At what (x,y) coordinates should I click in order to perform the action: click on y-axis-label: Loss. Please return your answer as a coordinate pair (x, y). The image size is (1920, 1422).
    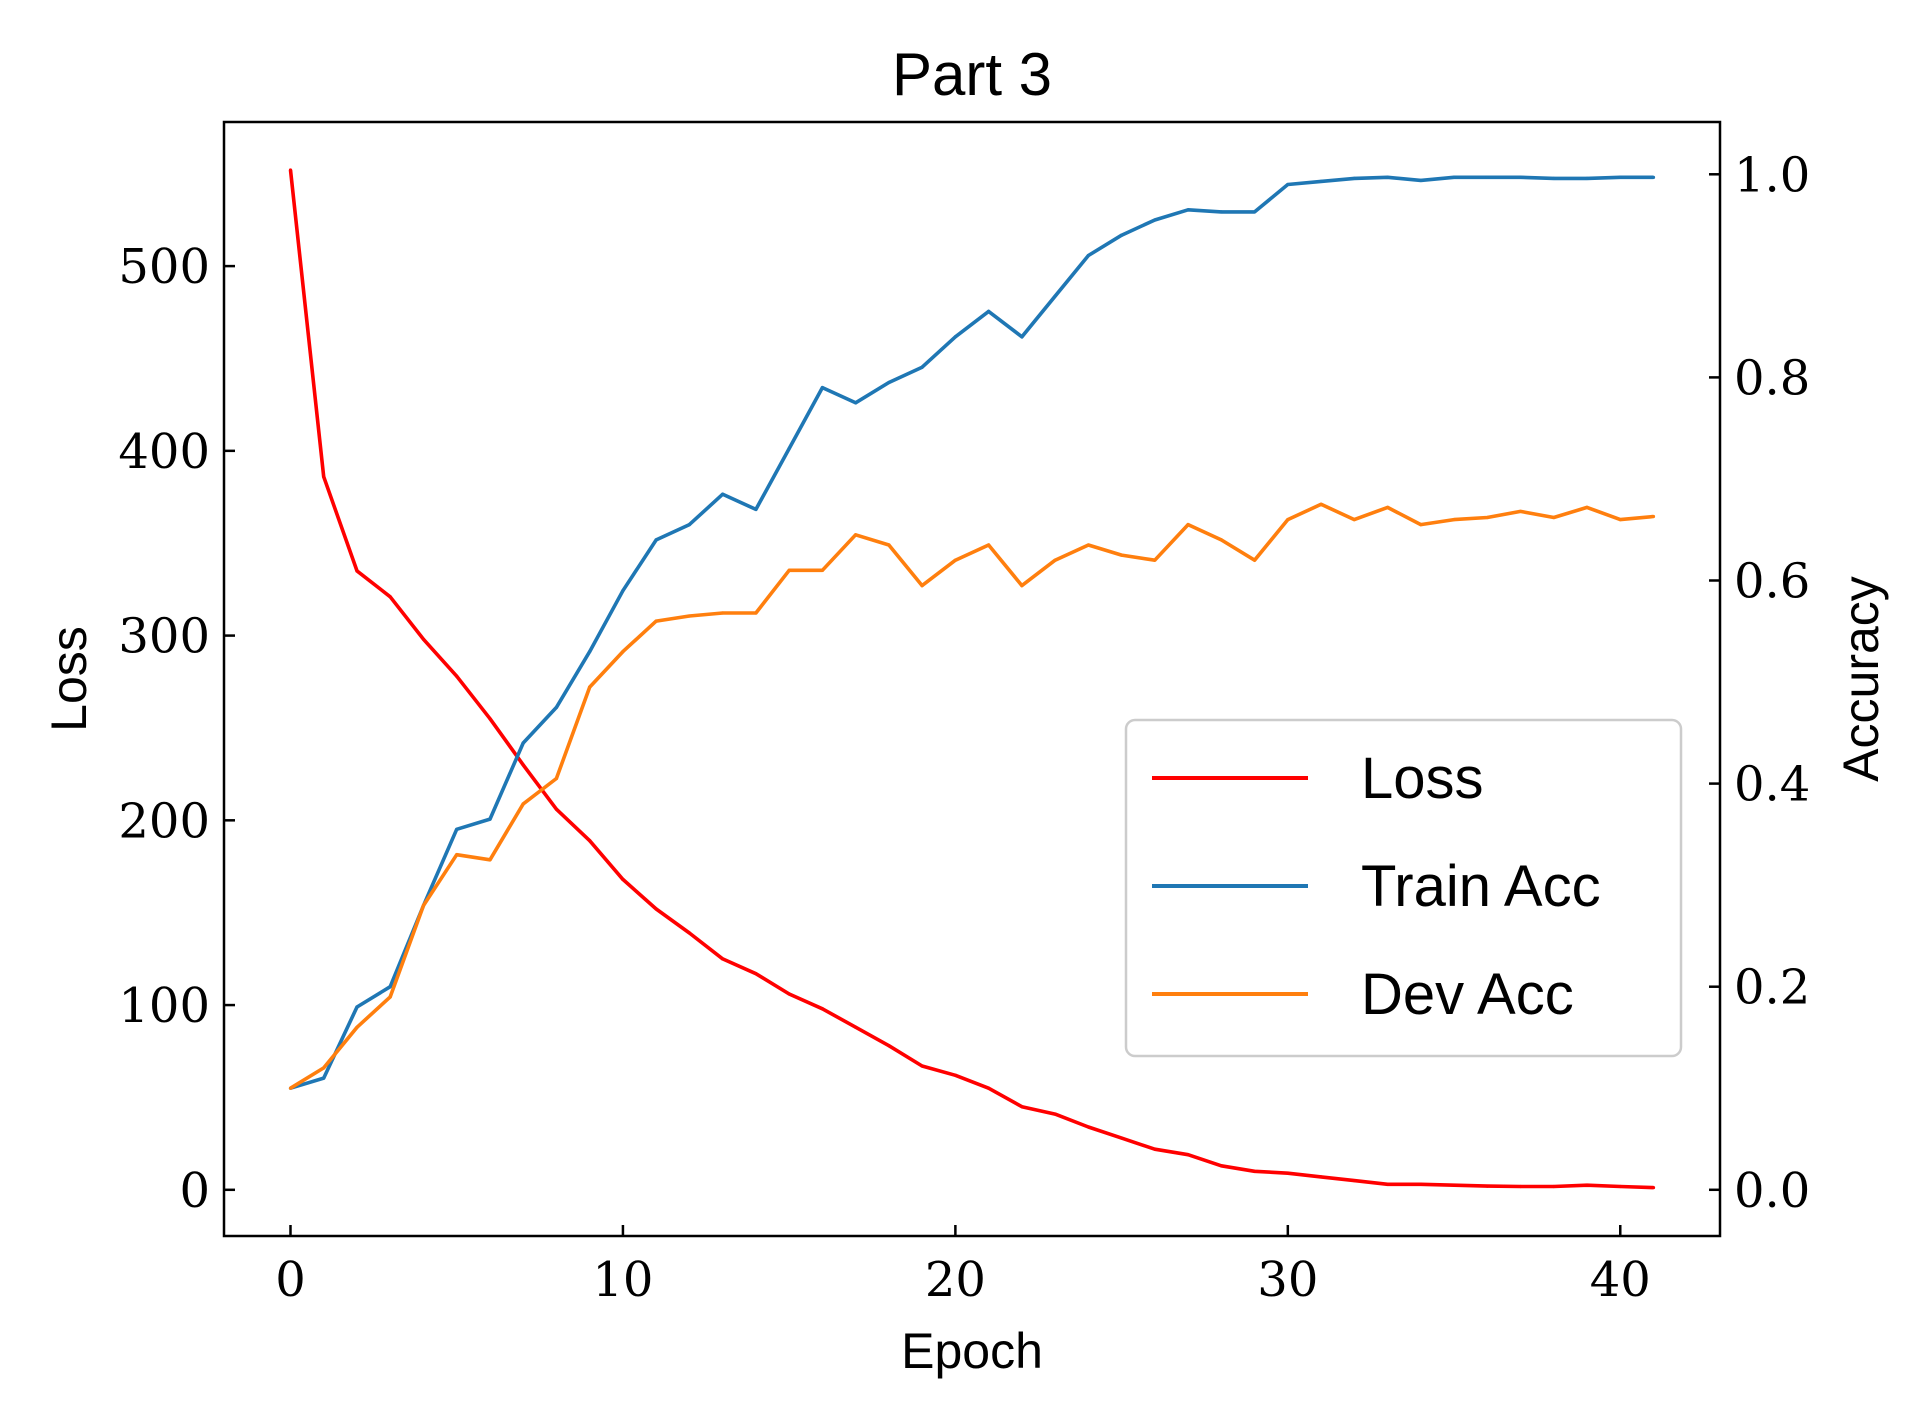
    Looking at the image, I should click on (69, 679).